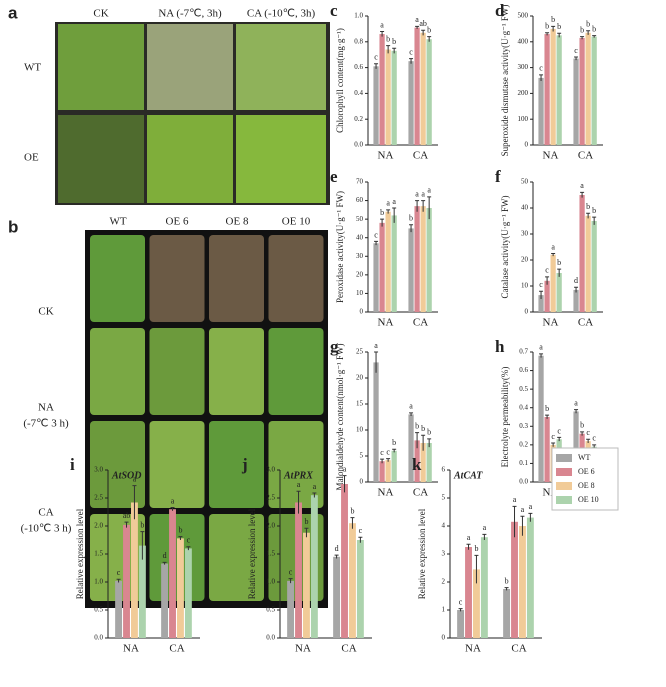 The height and width of the screenshot is (687, 666). Describe the element at coordinates (190, 67) in the screenshot. I see `photo-tray` at that location.